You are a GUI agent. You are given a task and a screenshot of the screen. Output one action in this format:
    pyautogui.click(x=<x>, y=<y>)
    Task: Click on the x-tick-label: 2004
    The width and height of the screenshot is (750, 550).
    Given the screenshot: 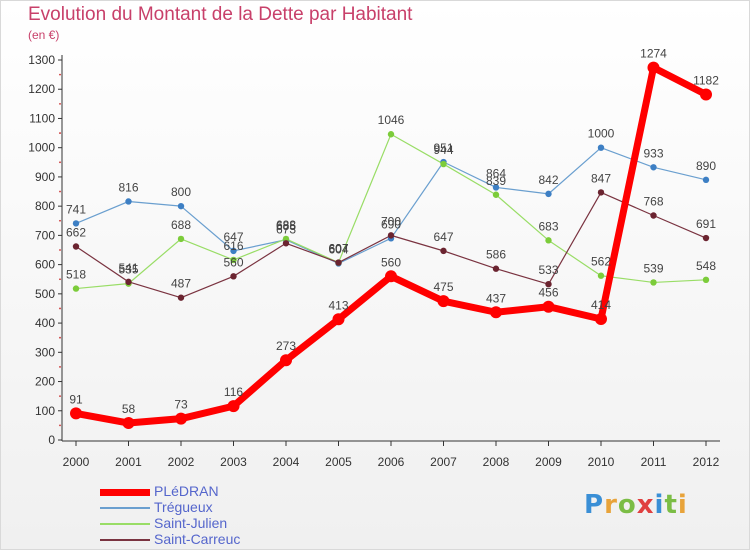 What is the action you would take?
    pyautogui.click(x=286, y=462)
    